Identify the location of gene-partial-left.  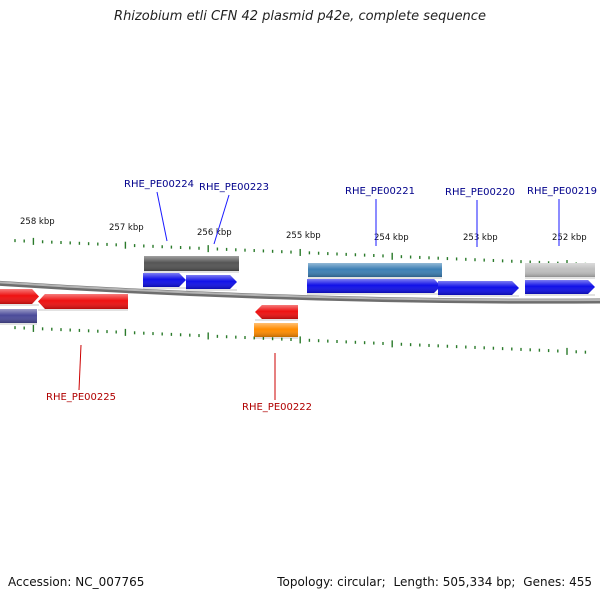
(19, 297).